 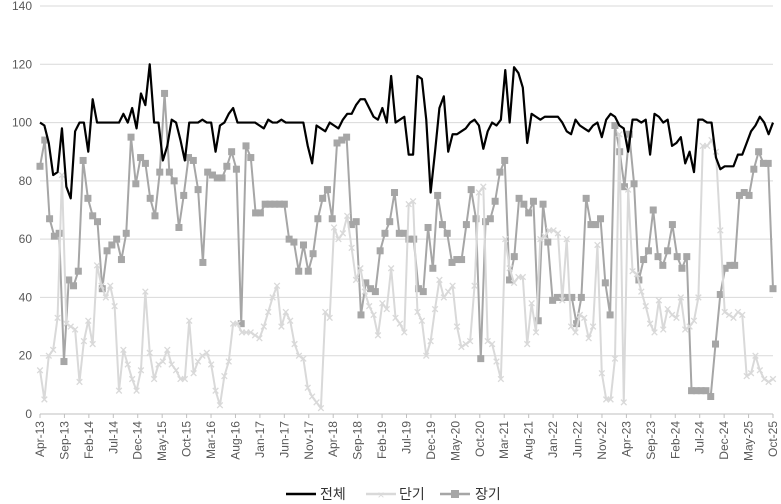 What do you see at coordinates (504, 440) in the screenshot?
I see `x-tick-label: Mar-21` at bounding box center [504, 440].